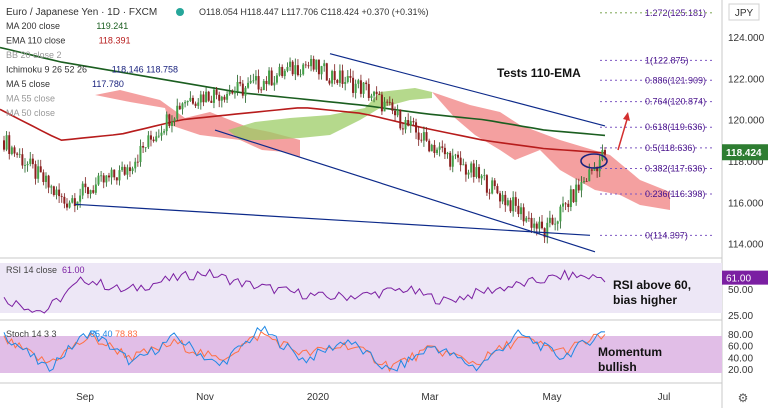 The width and height of the screenshot is (768, 413). Describe the element at coordinates (743, 398) in the screenshot. I see `gear-icon: ⚙` at that location.